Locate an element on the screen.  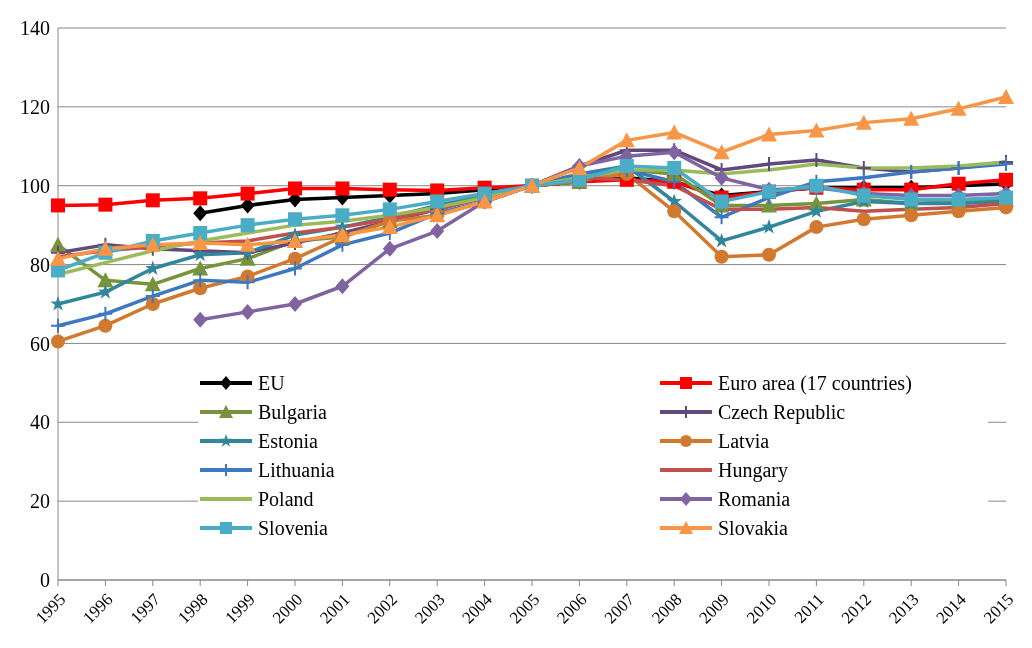
legend-label: Bulgaria is located at coordinates (292, 412).